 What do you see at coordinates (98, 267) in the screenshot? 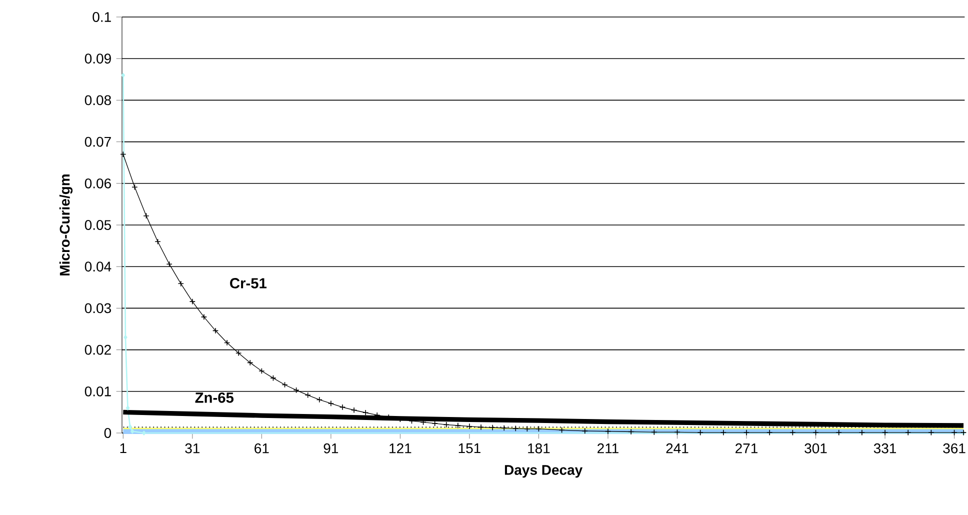
I see `y-tick-label: 0.04` at bounding box center [98, 267].